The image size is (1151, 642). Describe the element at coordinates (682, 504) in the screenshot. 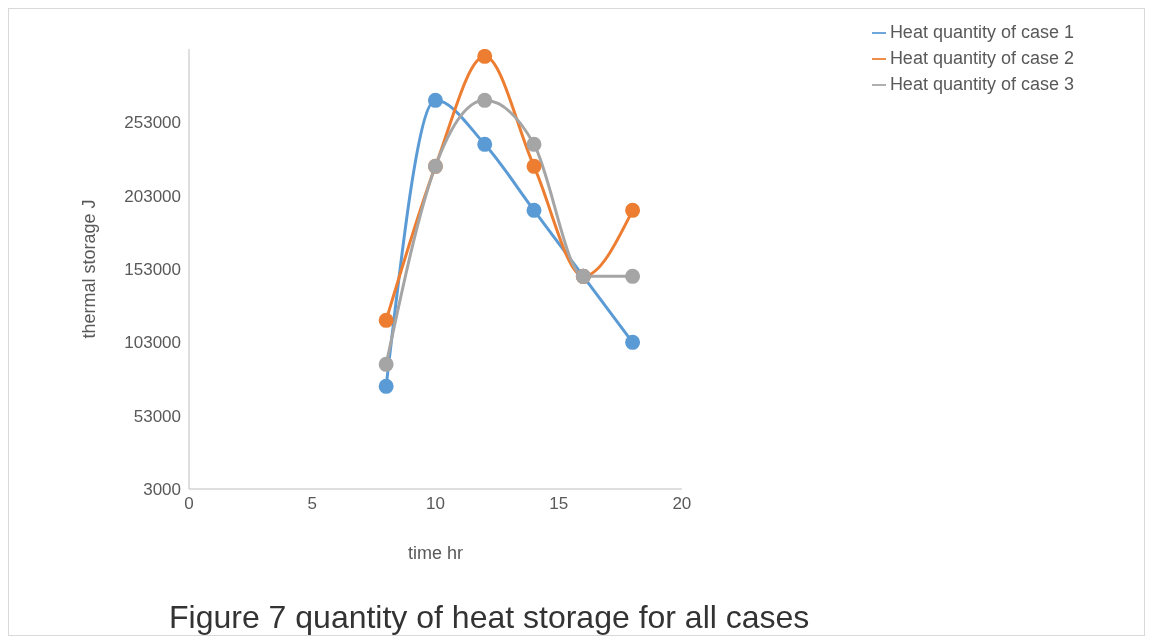

I see `x-tick-label: 20` at that location.